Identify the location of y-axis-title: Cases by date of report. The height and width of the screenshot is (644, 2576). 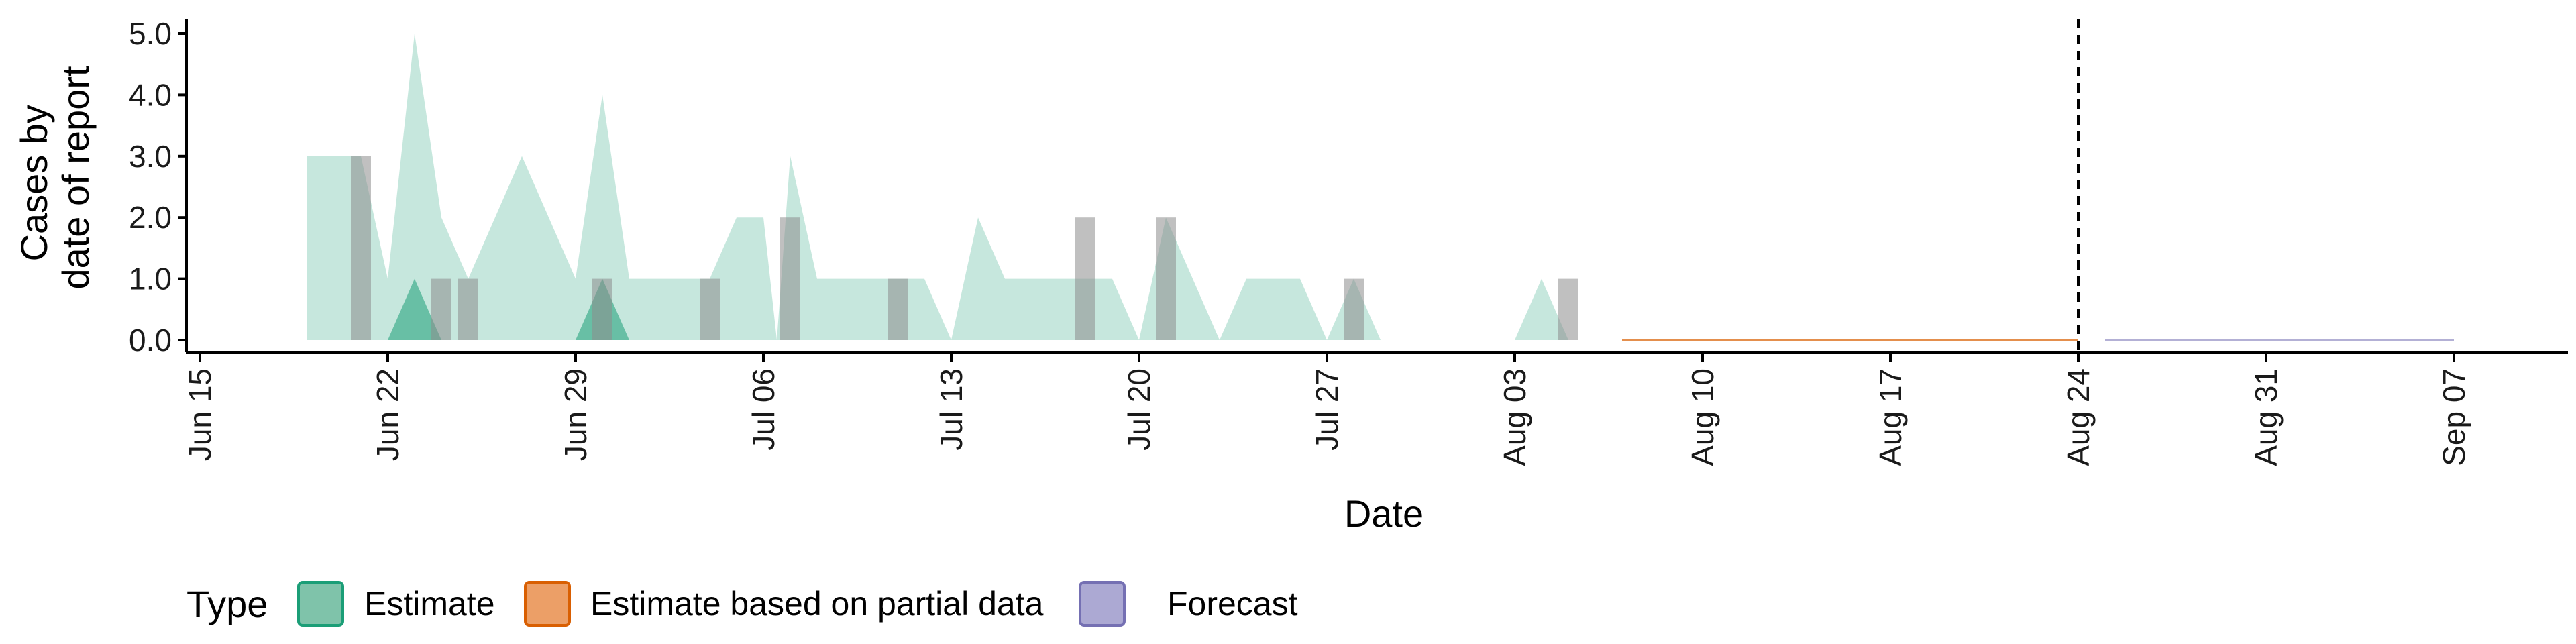
(55, 178).